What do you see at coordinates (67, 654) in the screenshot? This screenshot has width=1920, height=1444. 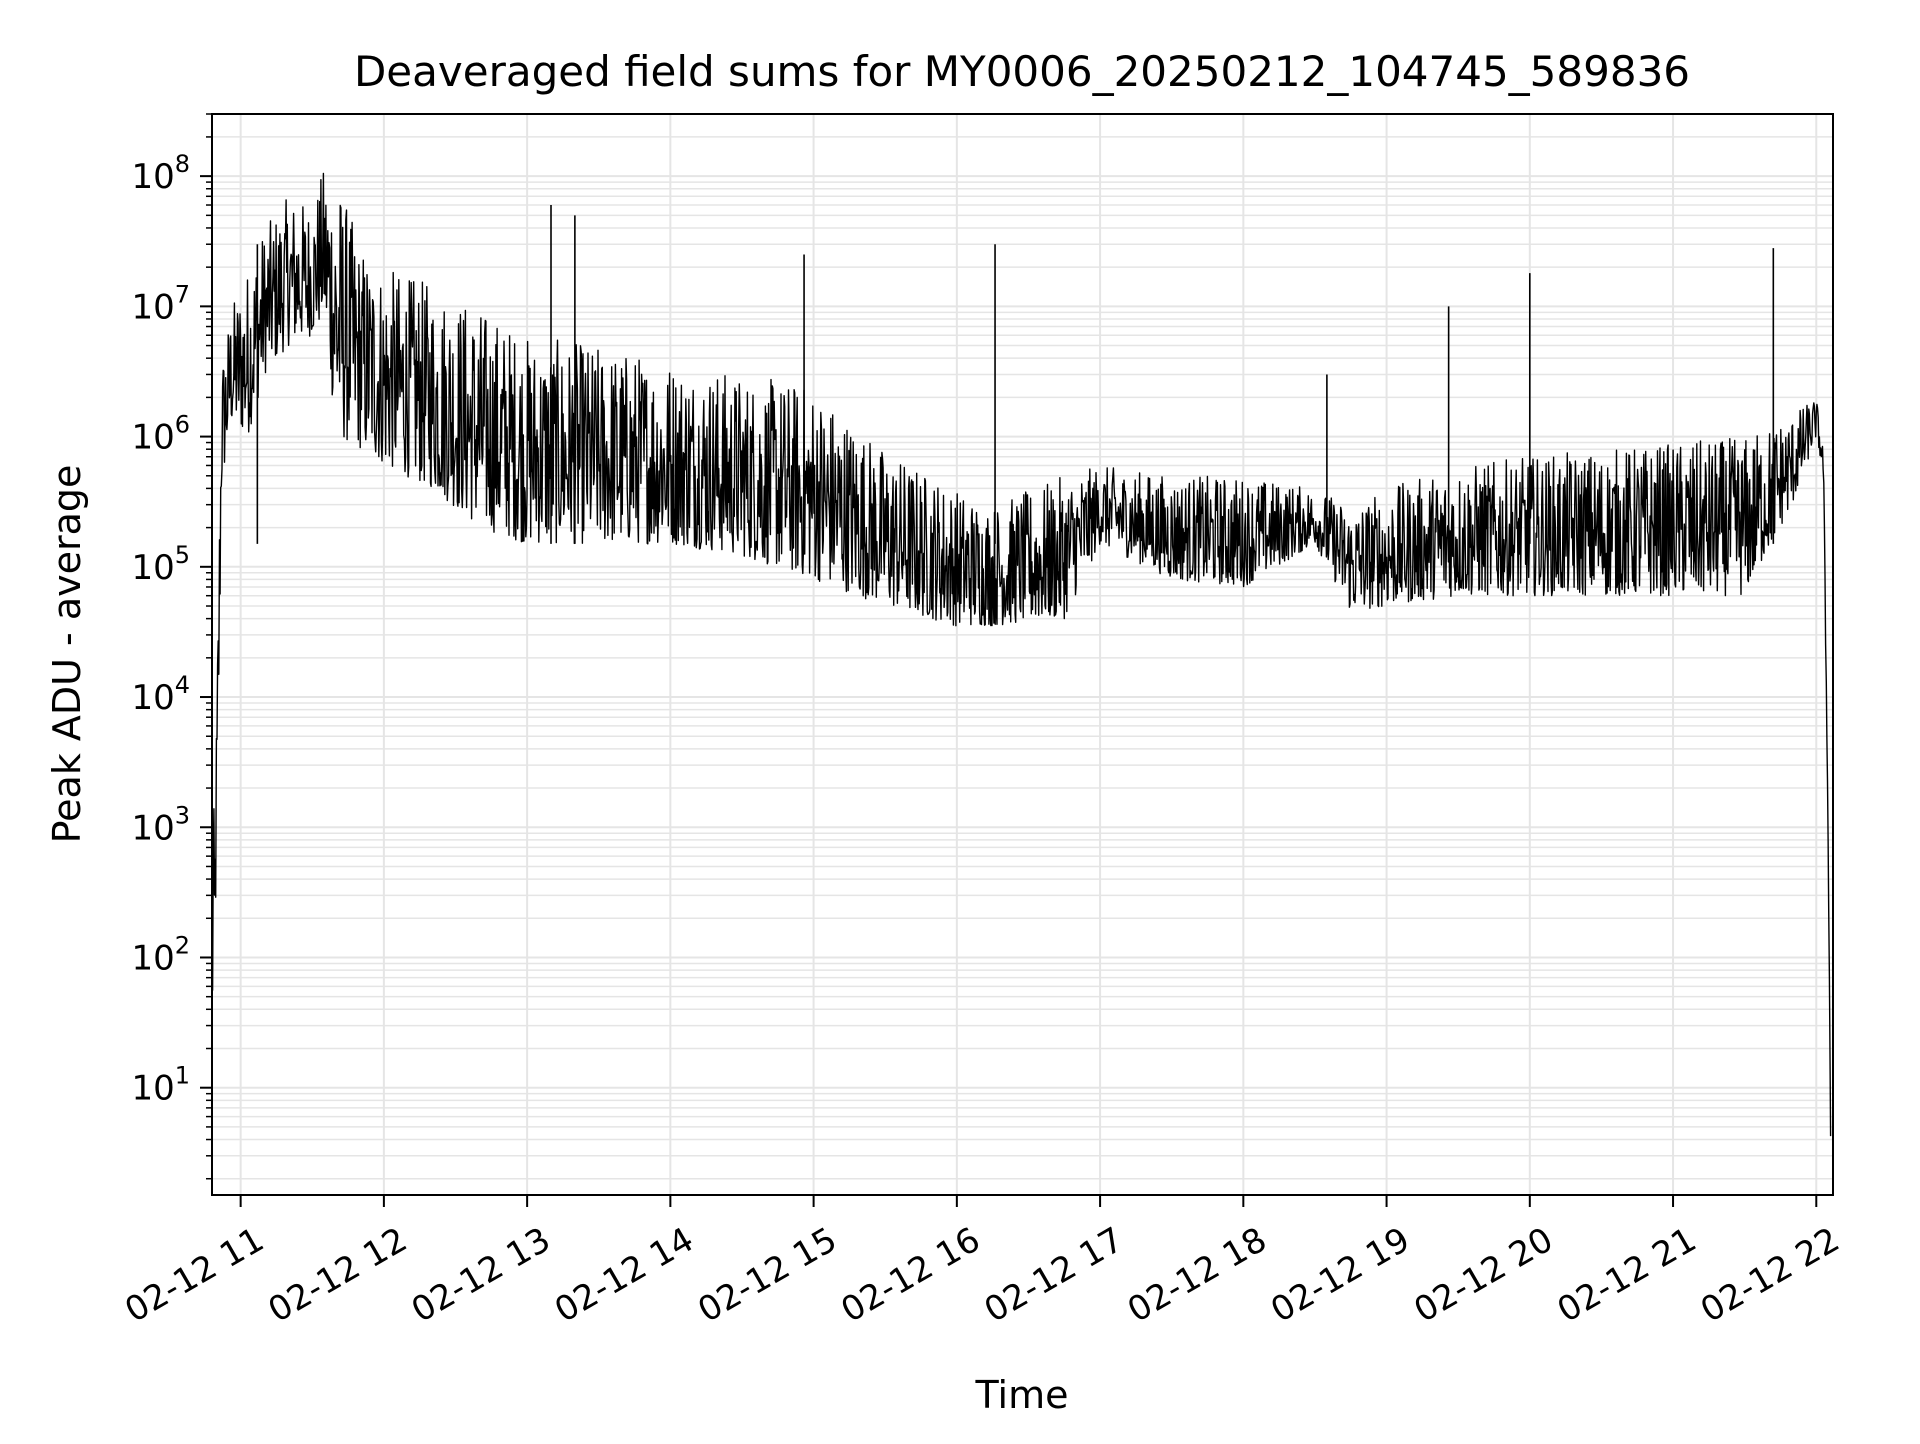 I see `y-axis-label: Peak ADU - average` at bounding box center [67, 654].